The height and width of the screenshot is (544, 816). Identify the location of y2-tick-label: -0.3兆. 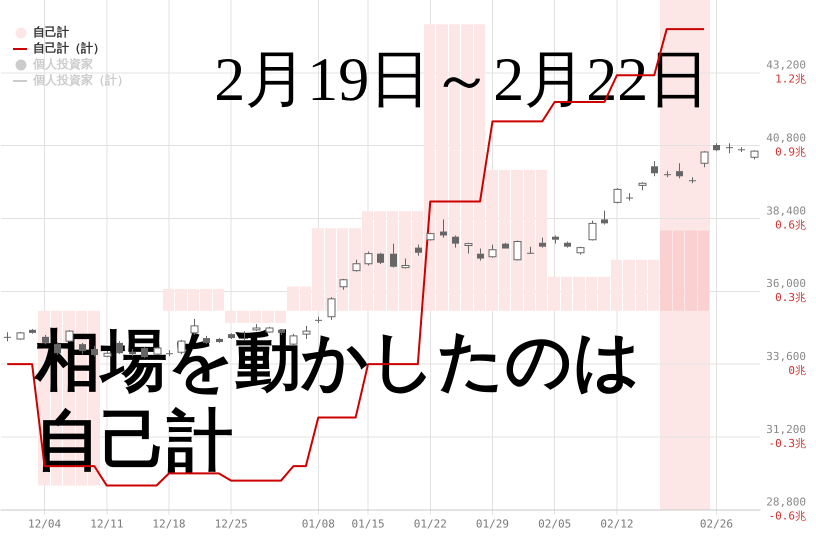
(787, 443).